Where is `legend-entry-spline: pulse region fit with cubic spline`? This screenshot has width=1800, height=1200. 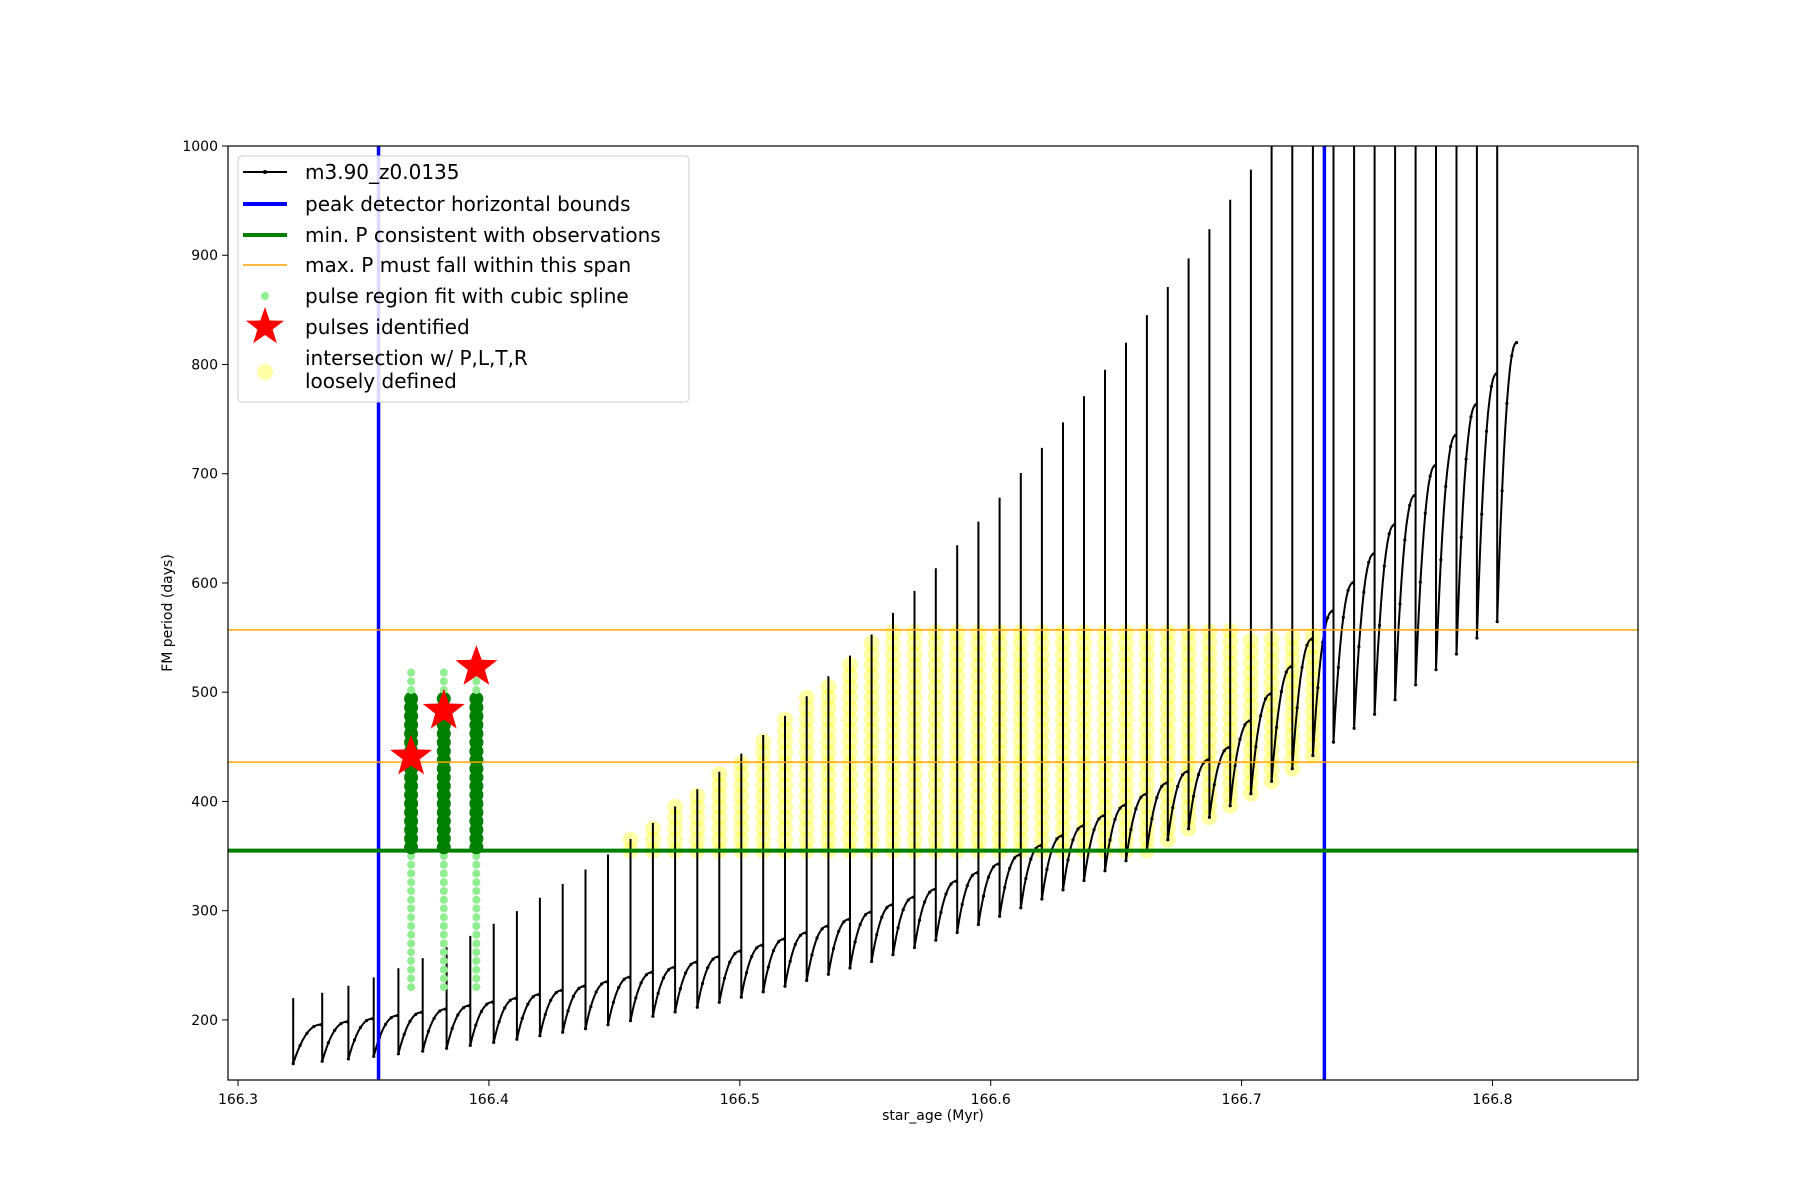
legend-entry-spline: pulse region fit with cubic spline is located at coordinates (445, 296).